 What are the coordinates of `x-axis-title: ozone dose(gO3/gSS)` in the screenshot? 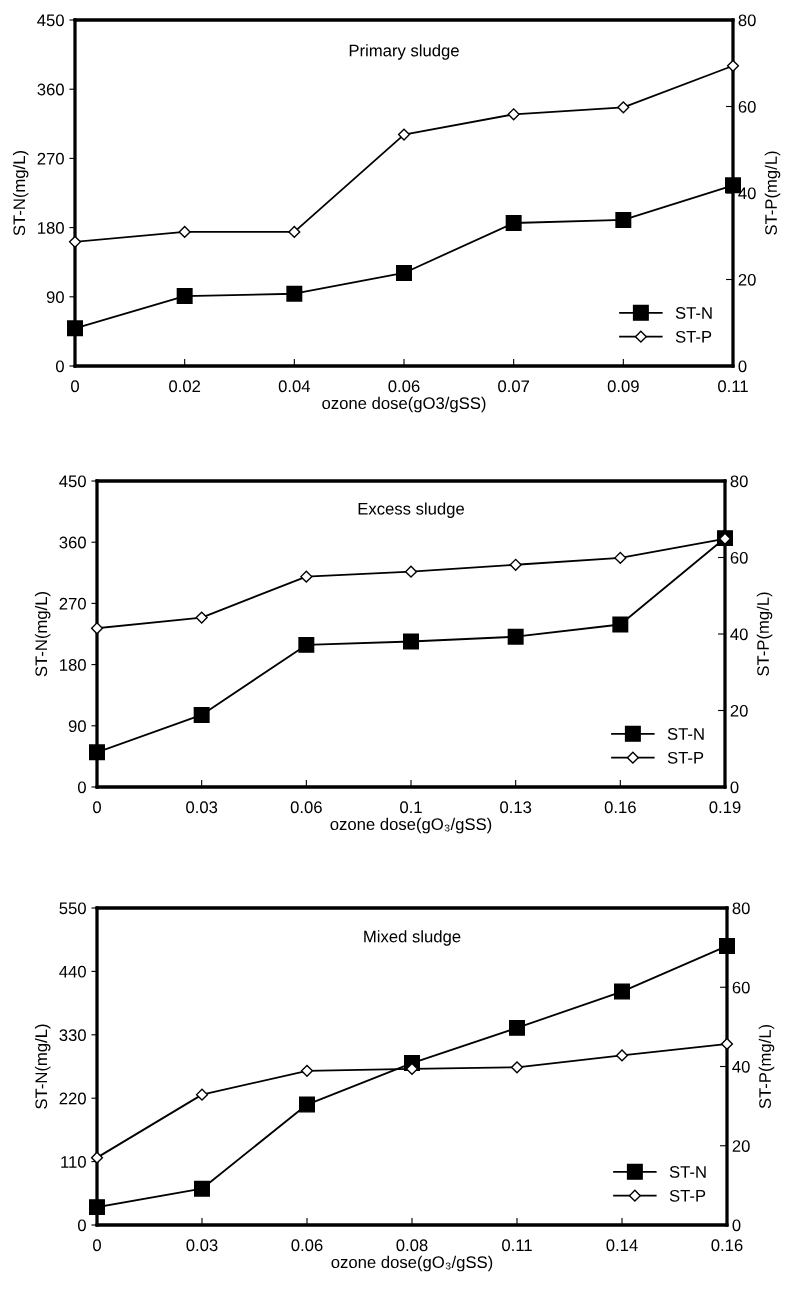 It's located at (404, 404).